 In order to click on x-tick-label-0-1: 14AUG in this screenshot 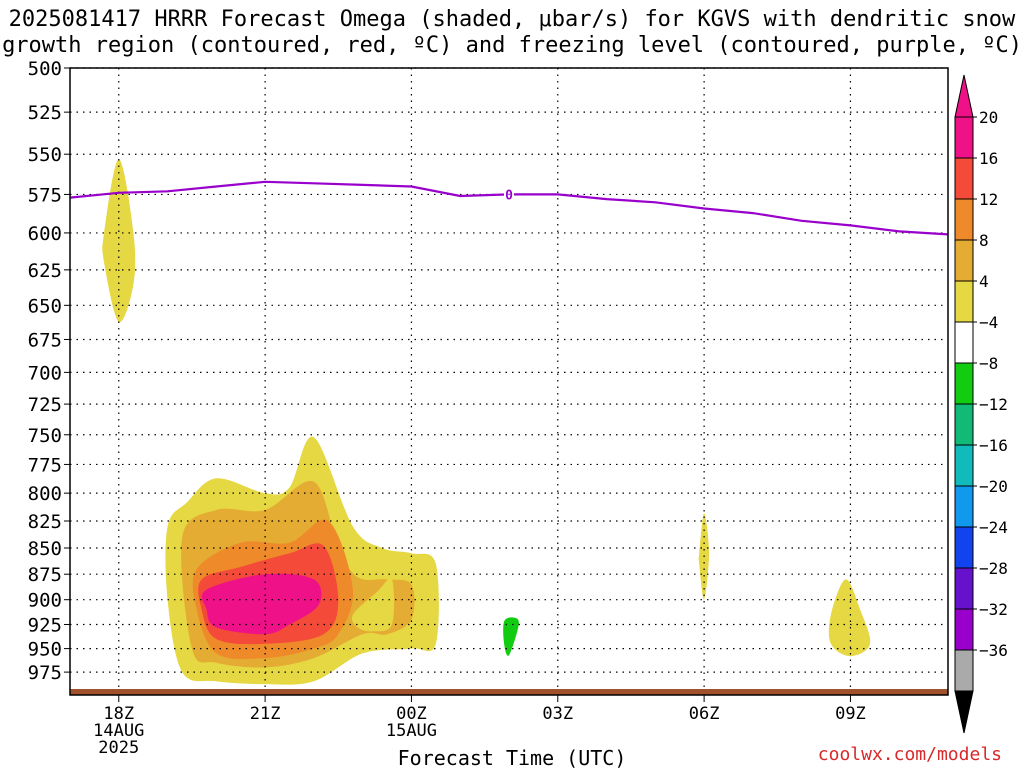, I will do `click(118, 731)`.